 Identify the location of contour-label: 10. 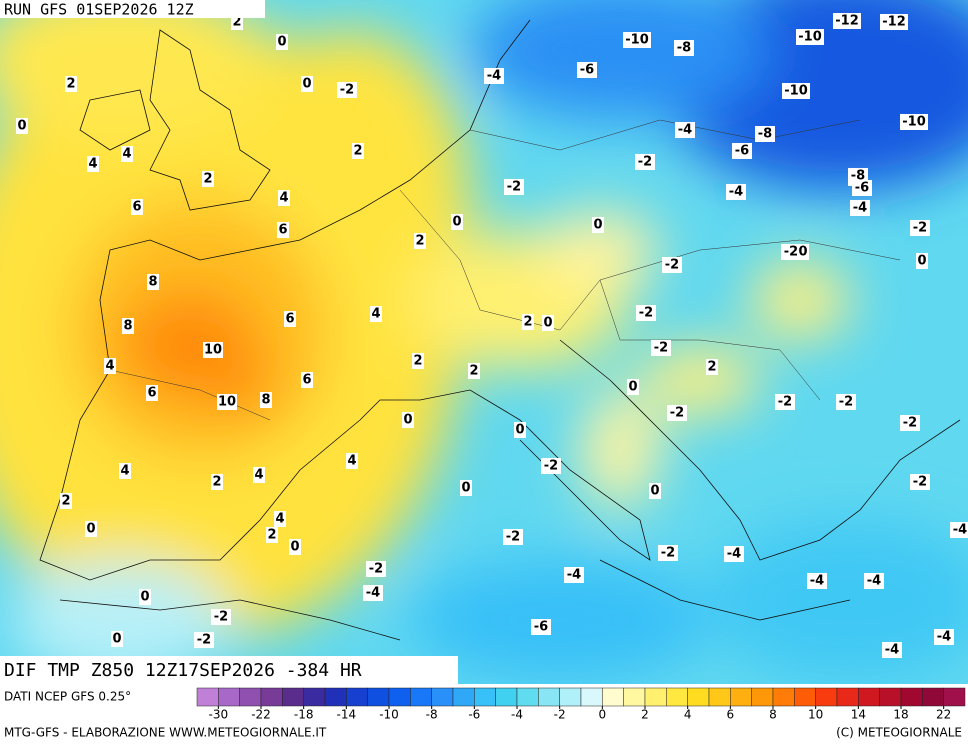
(213, 350).